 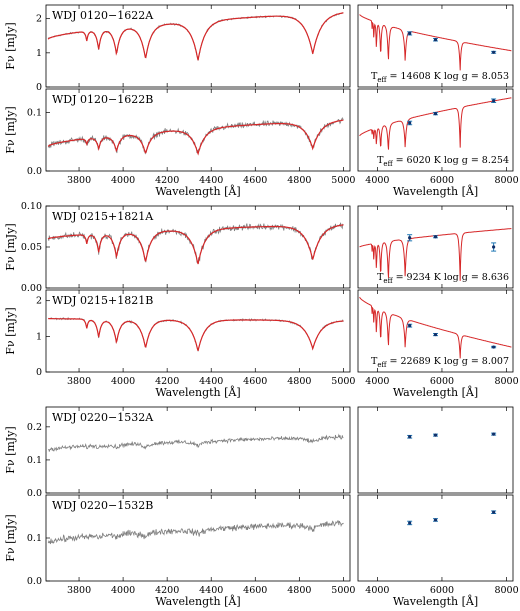 I want to click on sed-panel: 4000 6000 8000 Teff = 22689 K log g = 8.007, so click(x=438, y=338).